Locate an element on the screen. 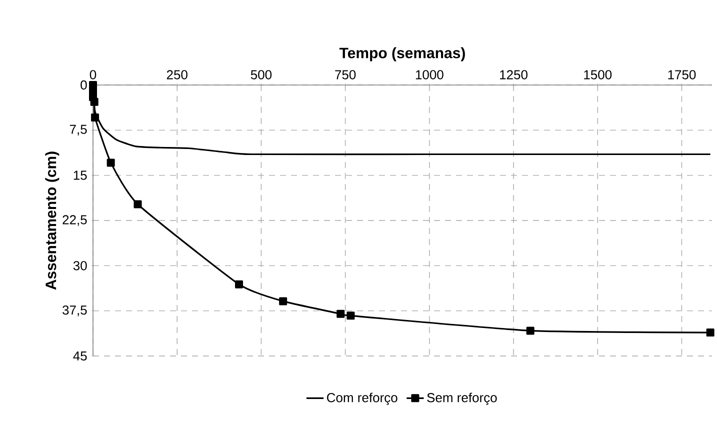 The height and width of the screenshot is (421, 717). y-tick-label: 37,5 is located at coordinates (74, 310).